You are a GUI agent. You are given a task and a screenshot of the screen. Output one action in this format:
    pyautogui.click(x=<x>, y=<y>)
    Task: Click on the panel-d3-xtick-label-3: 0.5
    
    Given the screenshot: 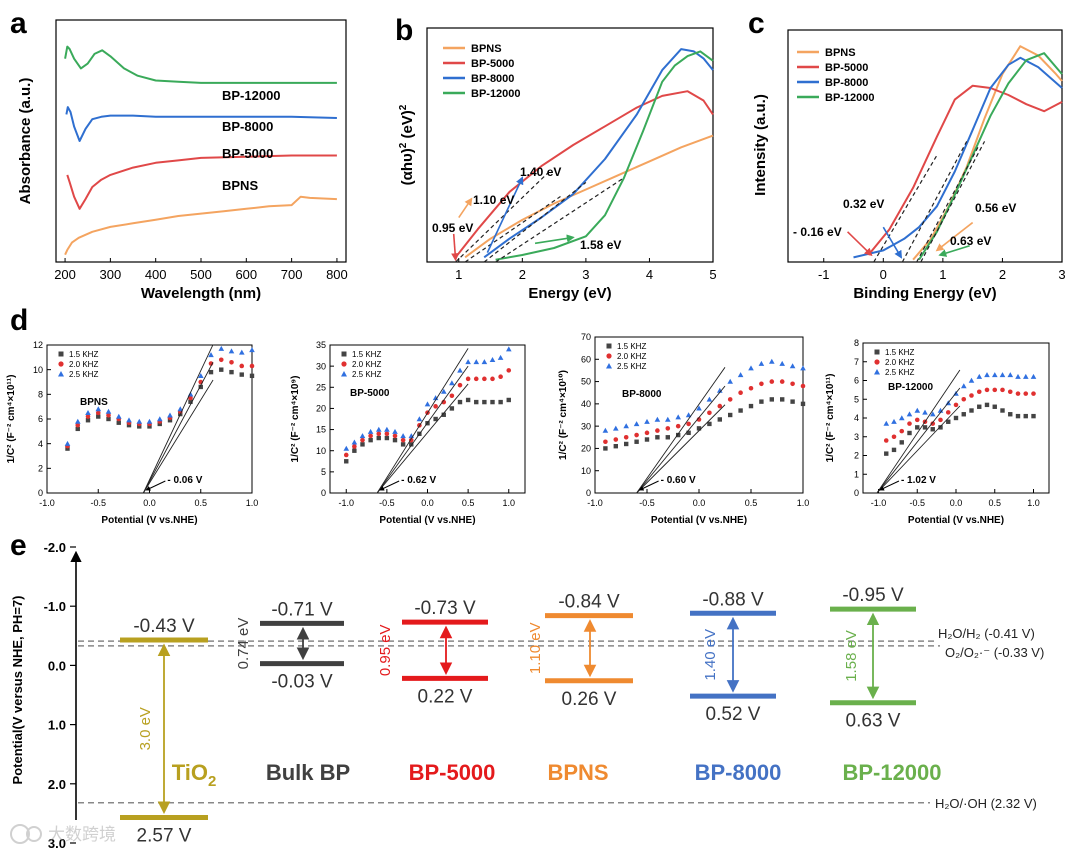 What is the action you would take?
    pyautogui.click(x=751, y=503)
    